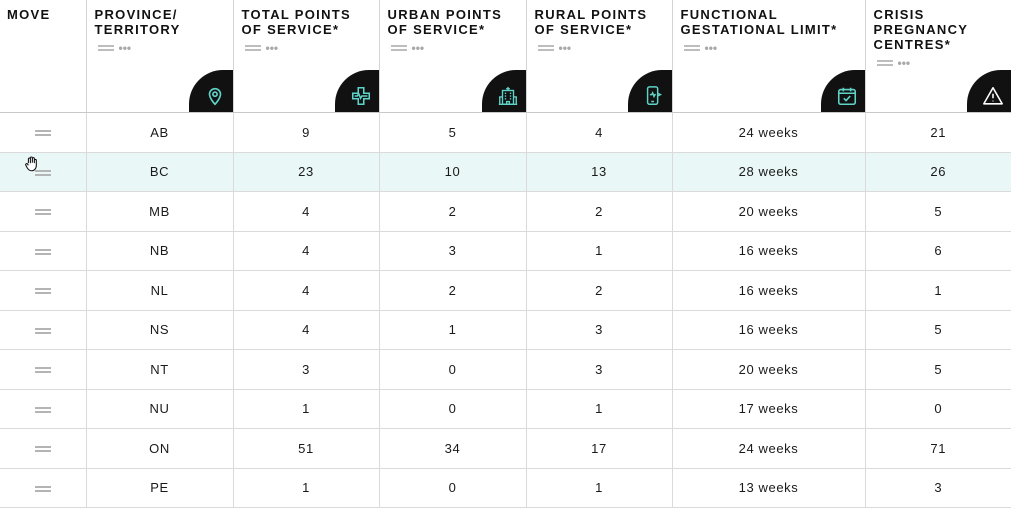 The width and height of the screenshot is (1011, 508). What do you see at coordinates (452, 488) in the screenshot?
I see `urban-points-cell: 0` at bounding box center [452, 488].